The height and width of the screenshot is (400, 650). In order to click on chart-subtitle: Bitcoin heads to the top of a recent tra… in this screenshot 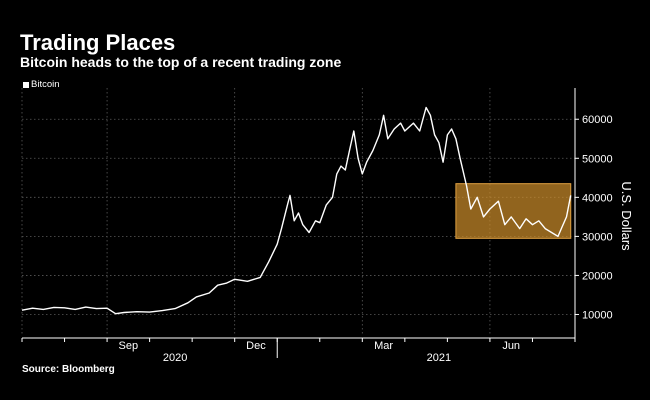, I will do `click(181, 62)`.